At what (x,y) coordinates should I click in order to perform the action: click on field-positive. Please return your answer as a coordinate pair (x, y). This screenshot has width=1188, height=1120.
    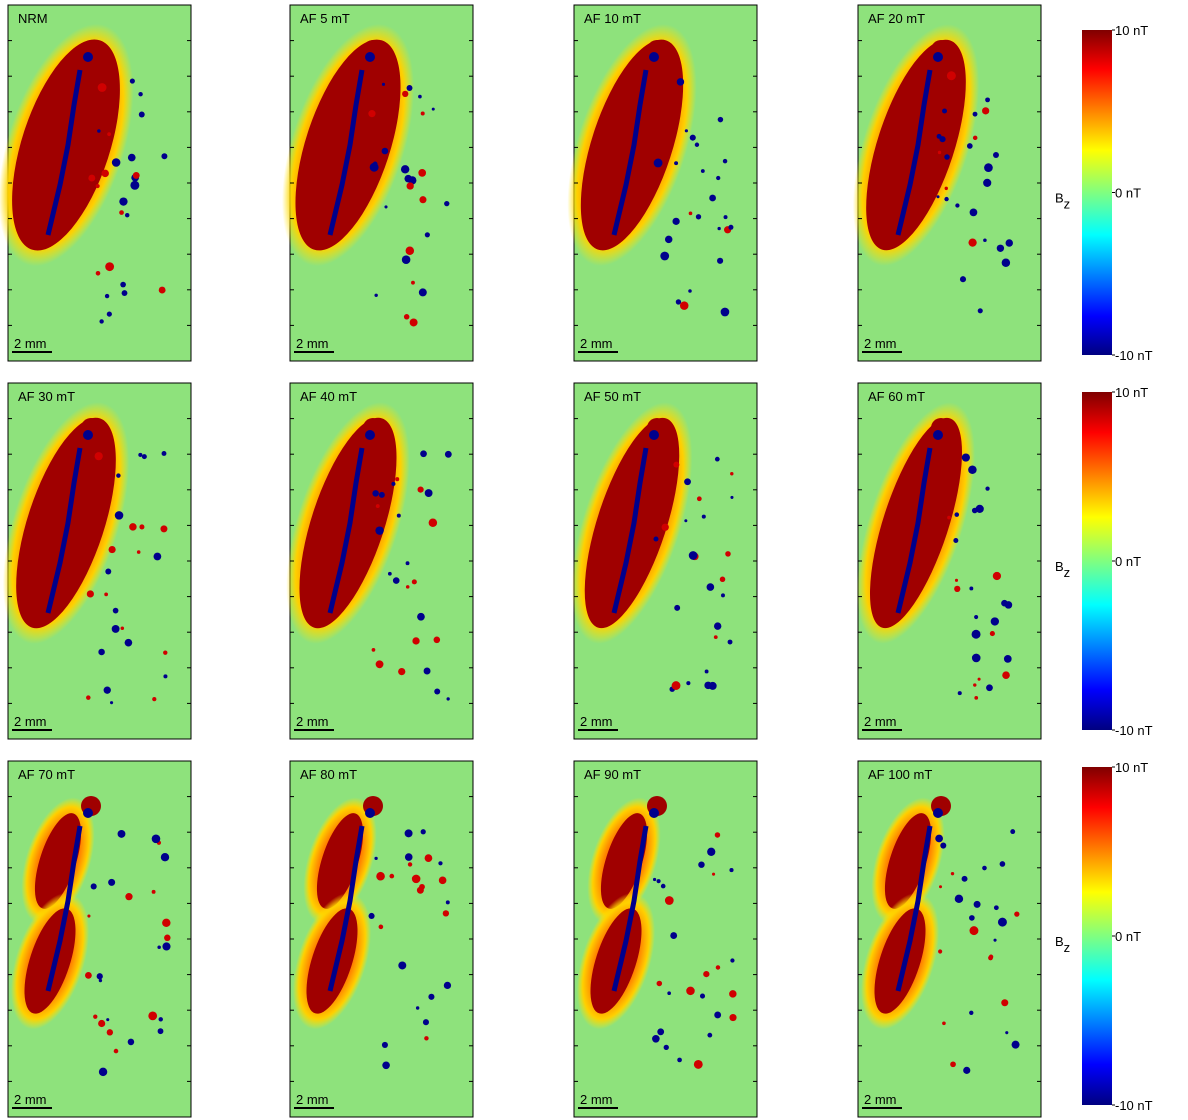
    Looking at the image, I should click on (340, 861).